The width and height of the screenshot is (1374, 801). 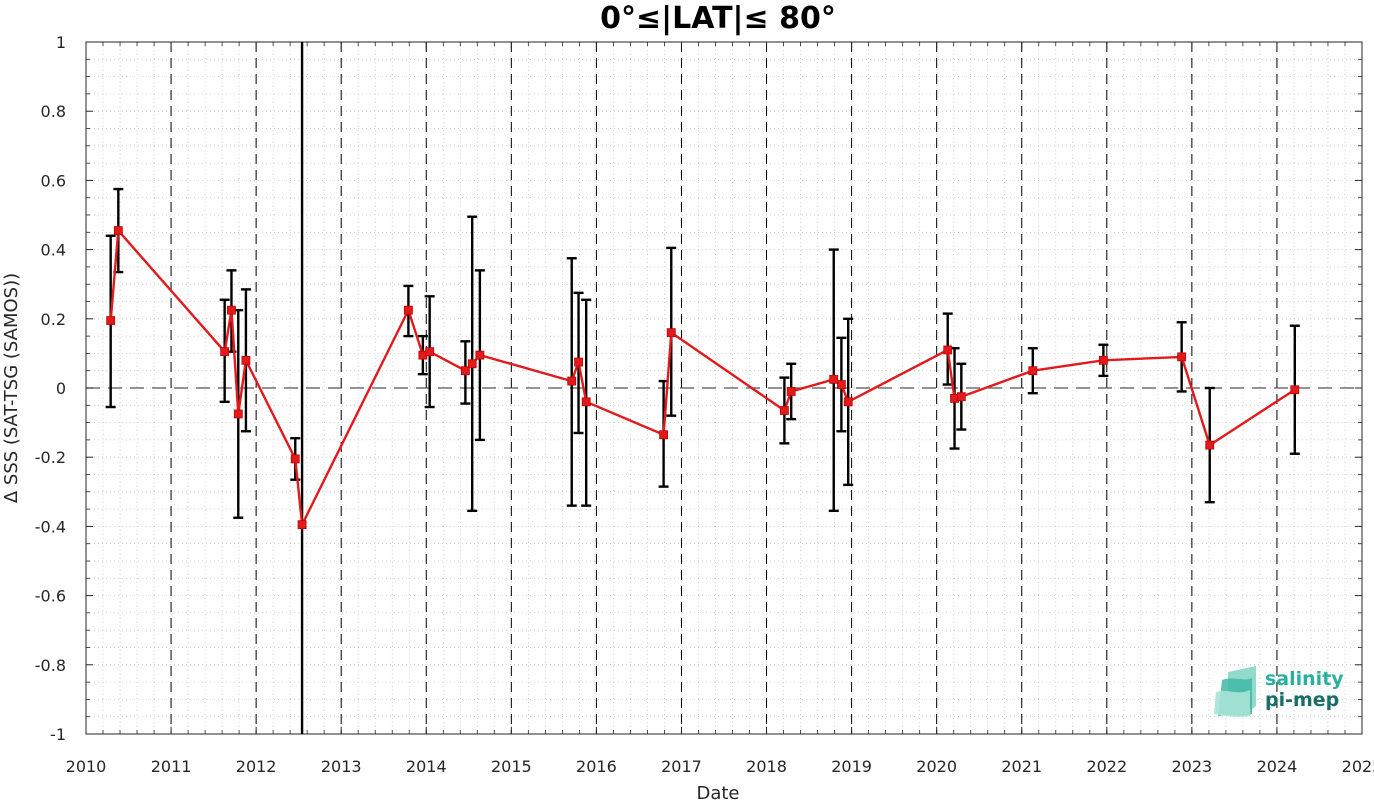 What do you see at coordinates (341, 766) in the screenshot?
I see `x-tick-label: 2013` at bounding box center [341, 766].